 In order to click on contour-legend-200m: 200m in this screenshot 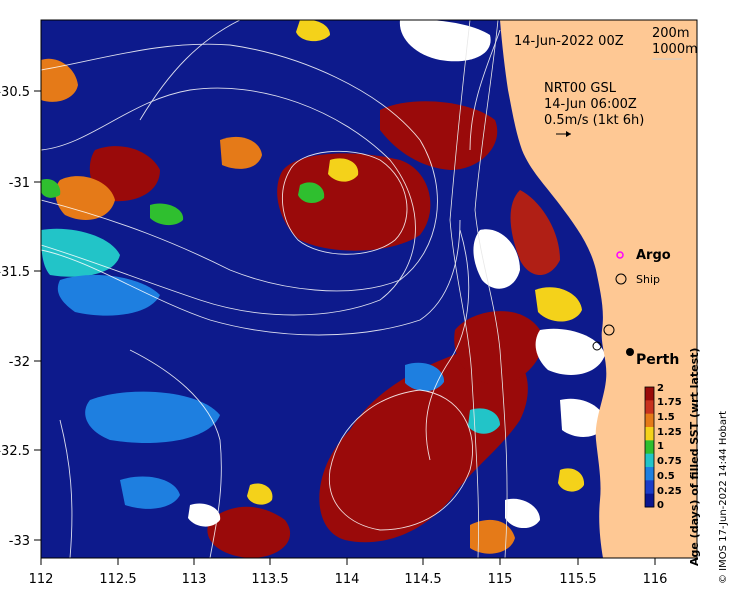, I will do `click(670, 33)`.